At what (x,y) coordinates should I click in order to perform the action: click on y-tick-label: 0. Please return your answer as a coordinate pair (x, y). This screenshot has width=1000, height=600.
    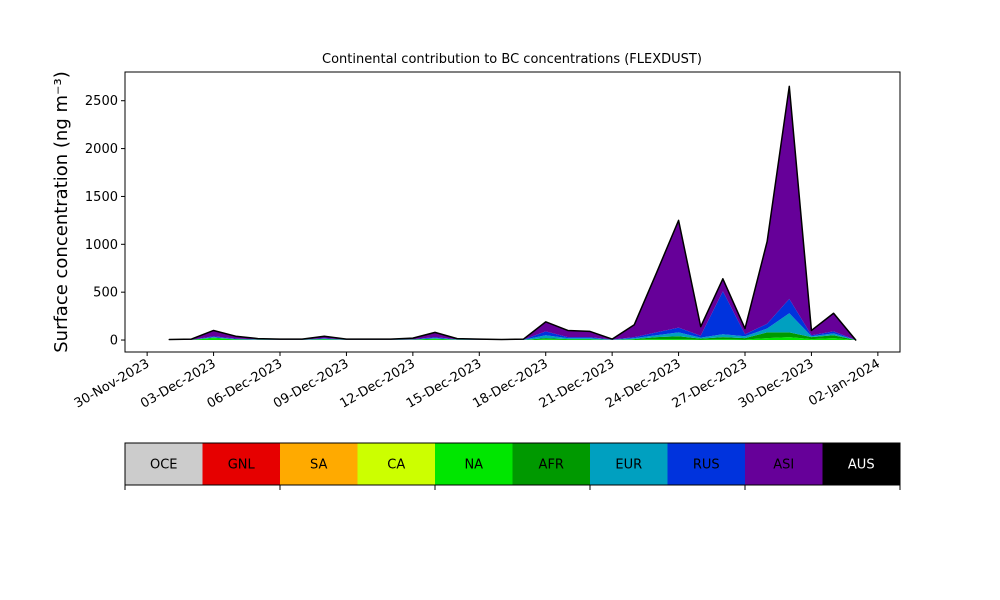
    Looking at the image, I should click on (114, 341).